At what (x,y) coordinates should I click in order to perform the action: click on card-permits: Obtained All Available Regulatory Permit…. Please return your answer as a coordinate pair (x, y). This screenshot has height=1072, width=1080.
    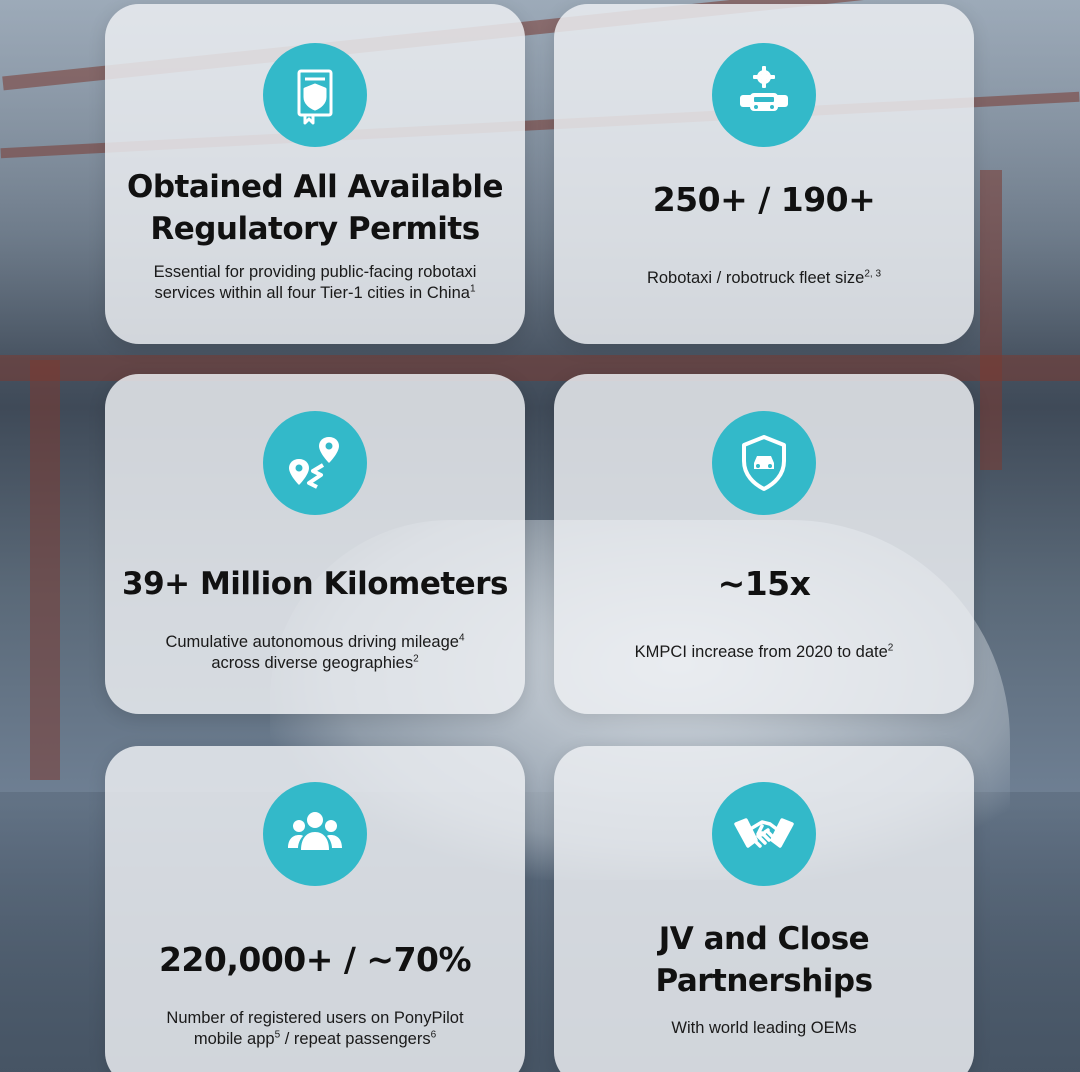
    Looking at the image, I should click on (315, 174).